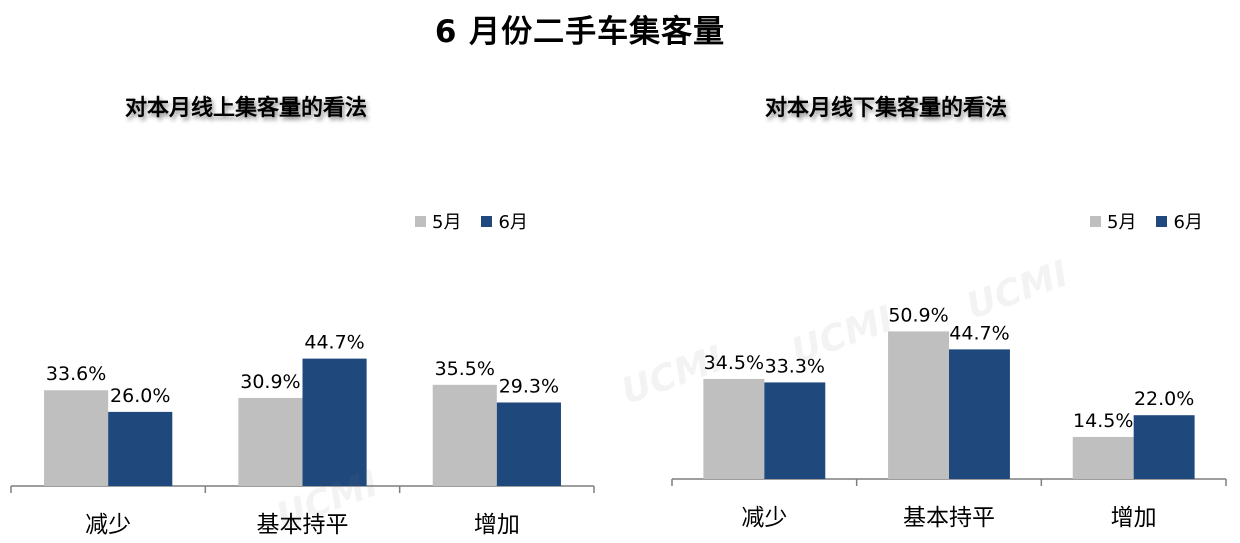  Describe the element at coordinates (76, 374) in the screenshot. I see `data-label-may: 33.6%` at that location.